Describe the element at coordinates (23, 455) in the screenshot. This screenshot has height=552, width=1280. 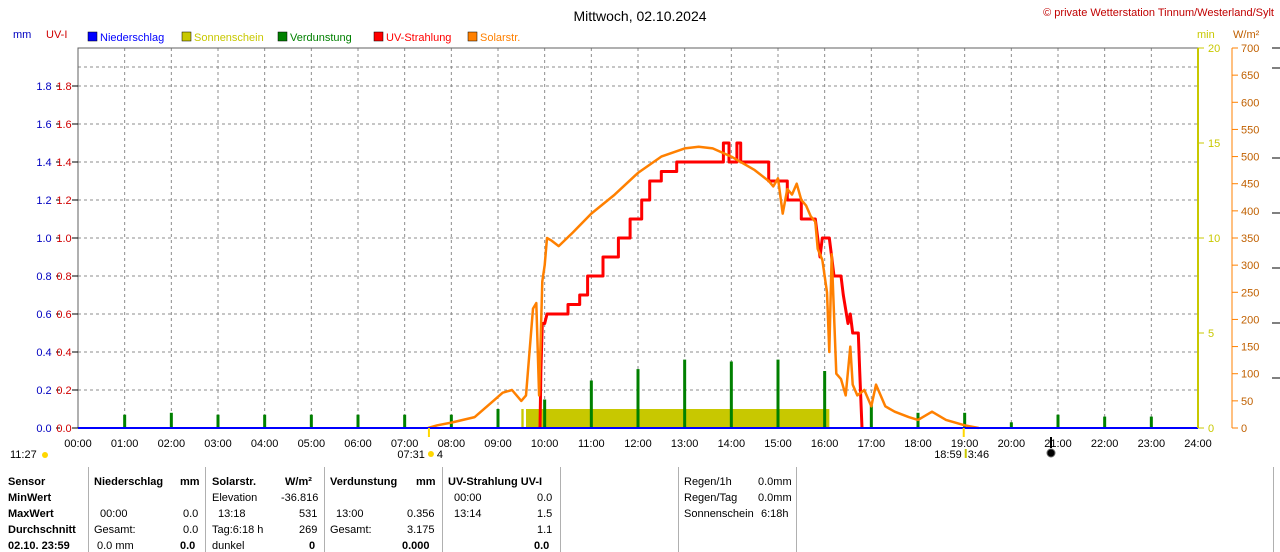
I see `sun-time-label: 11:27` at that location.